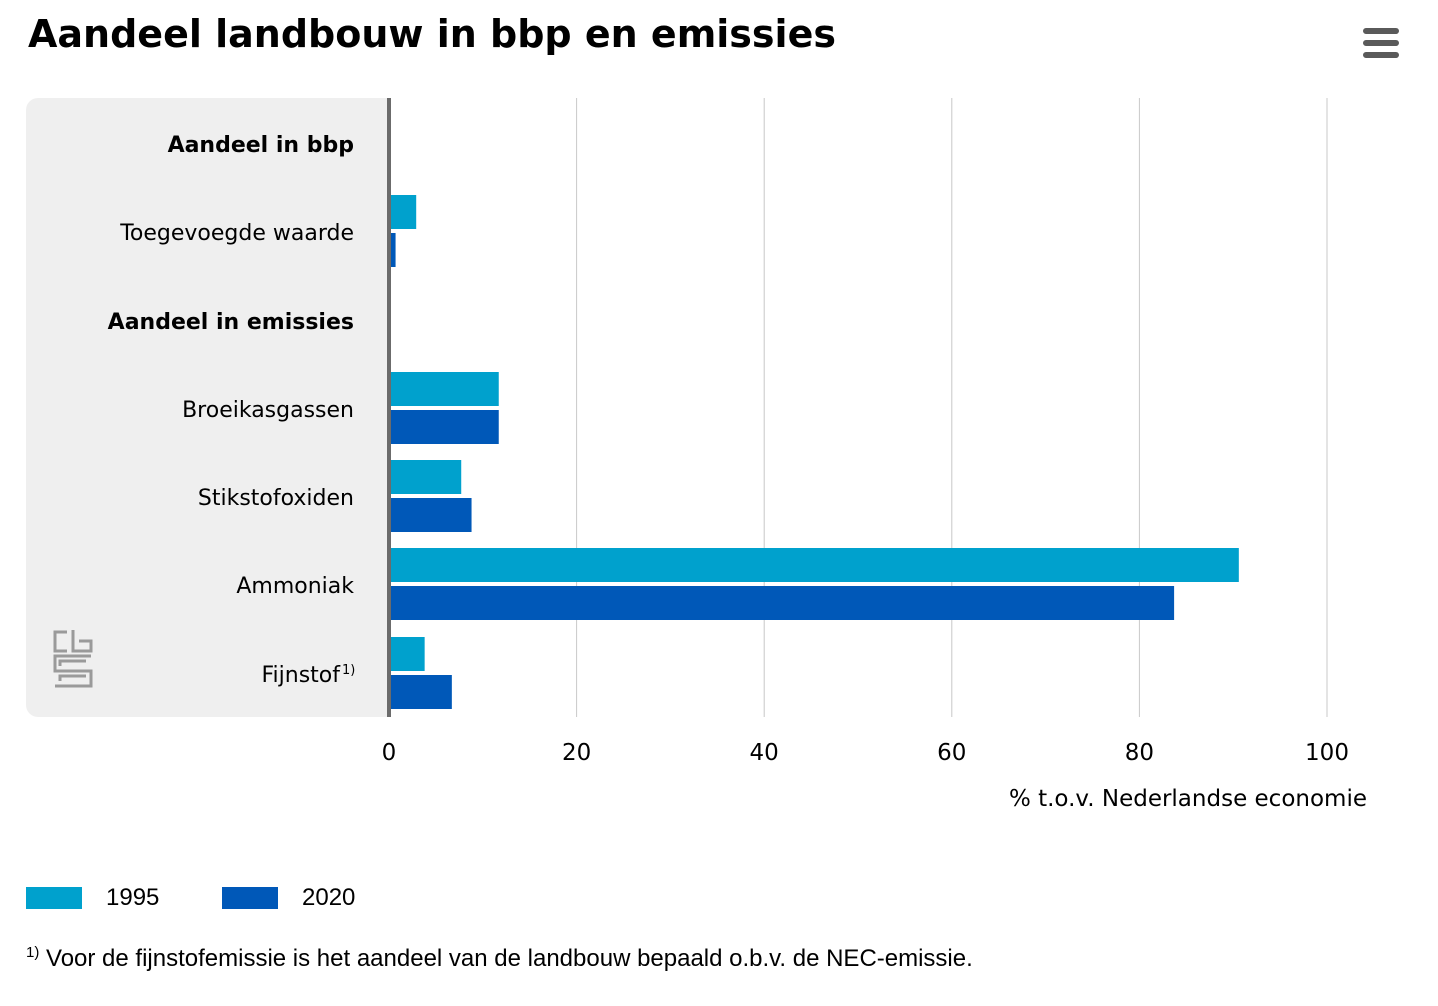 The image size is (1438, 1006). Describe the element at coordinates (389, 753) in the screenshot. I see `x-tick-label: 0` at that location.